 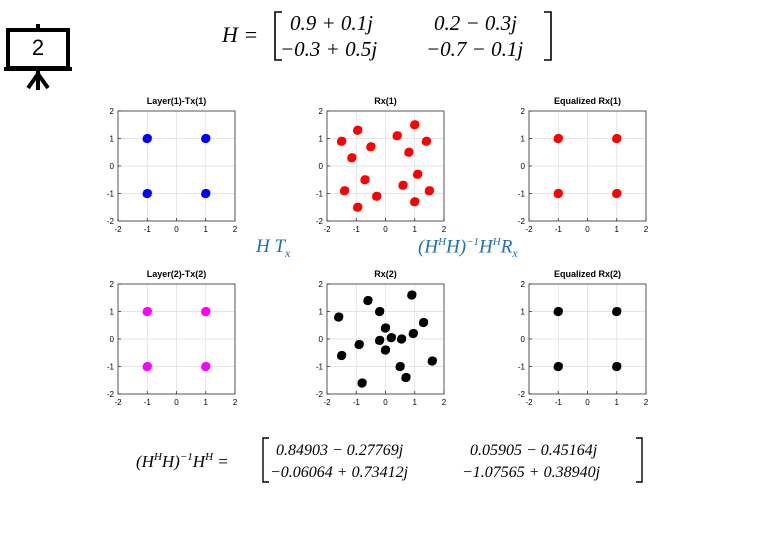 What do you see at coordinates (475, 23) in the screenshot?
I see `matrix-h-r1c2: 0.2 − 0.3j` at bounding box center [475, 23].